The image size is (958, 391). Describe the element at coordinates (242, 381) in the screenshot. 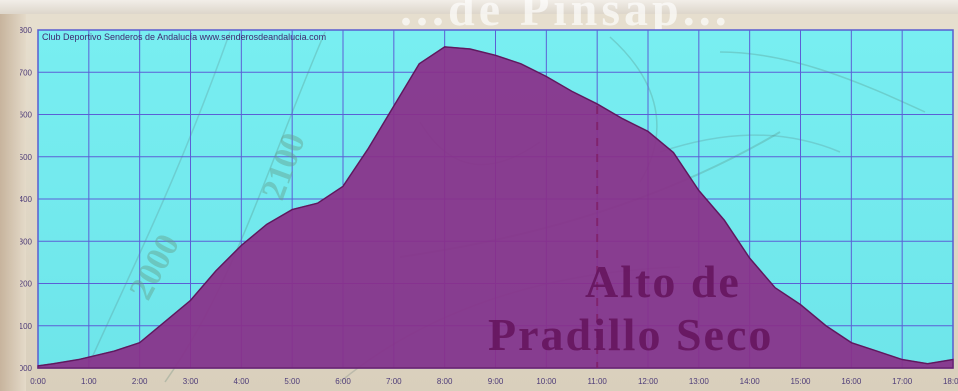

I see `x-tick-label: 4:00` at that location.